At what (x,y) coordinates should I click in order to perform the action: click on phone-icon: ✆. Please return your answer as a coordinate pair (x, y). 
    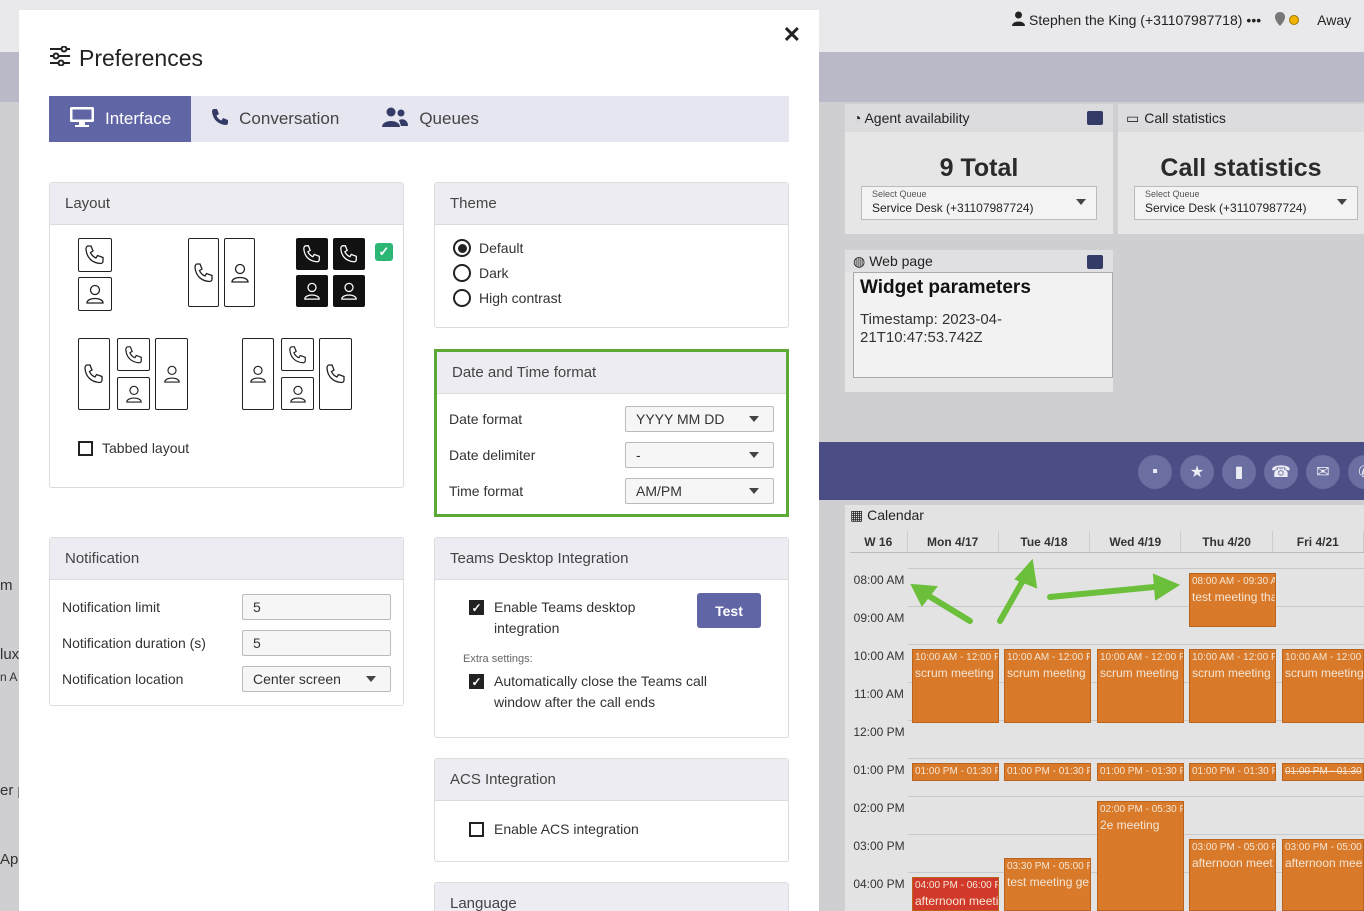
    Looking at the image, I should click on (1356, 472).